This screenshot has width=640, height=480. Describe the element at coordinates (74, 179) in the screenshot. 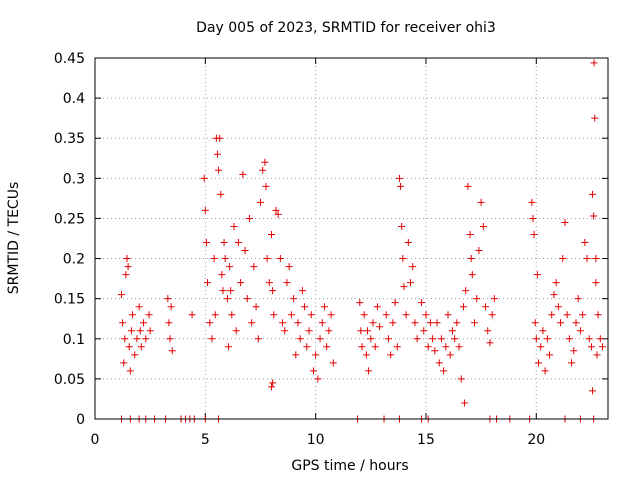

I see `y-tick-label: 0.3` at that location.